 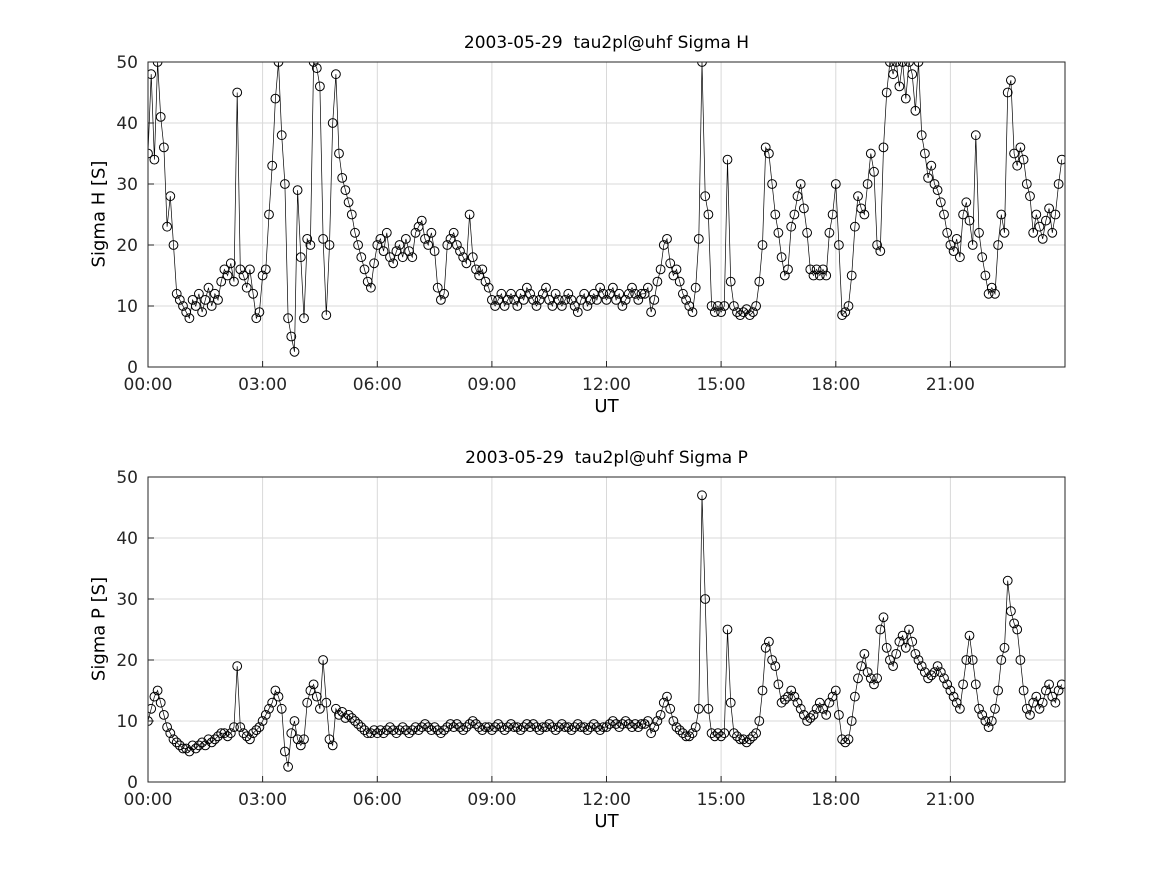 I want to click on sigma-p-x-axis-label: UT, so click(x=606, y=821).